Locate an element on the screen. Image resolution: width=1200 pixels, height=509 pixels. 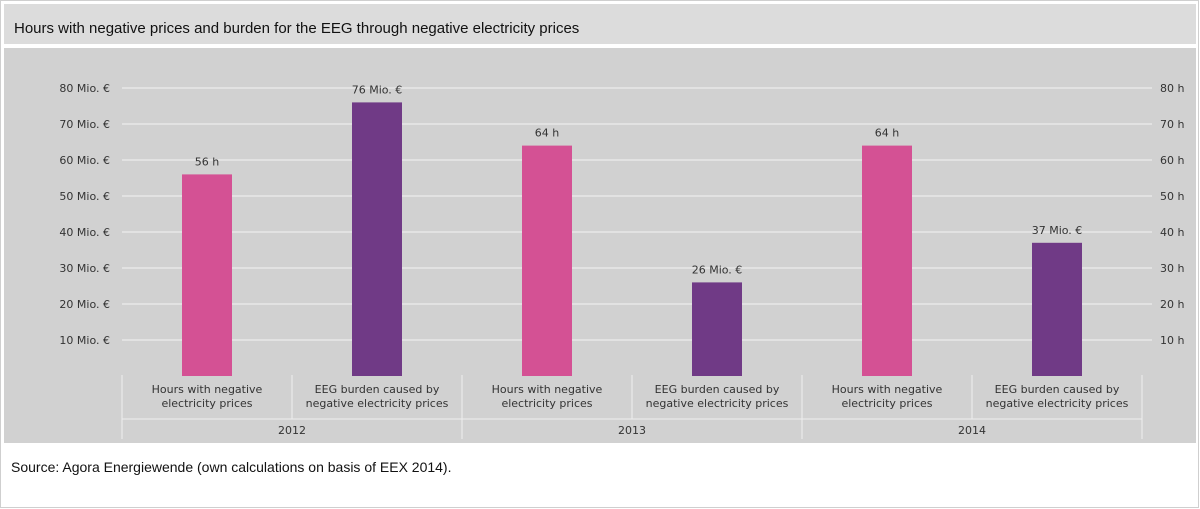
y-tick-label-left: 20 Mio. € is located at coordinates (84, 304).